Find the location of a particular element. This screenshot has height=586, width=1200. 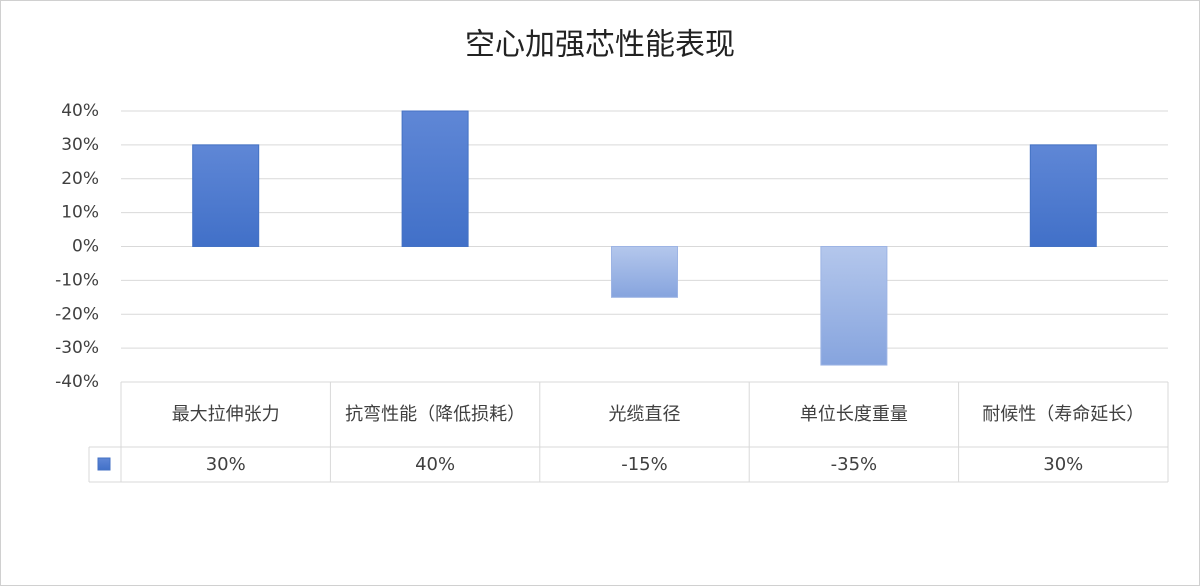

y-tick-label: 40% is located at coordinates (80, 111).